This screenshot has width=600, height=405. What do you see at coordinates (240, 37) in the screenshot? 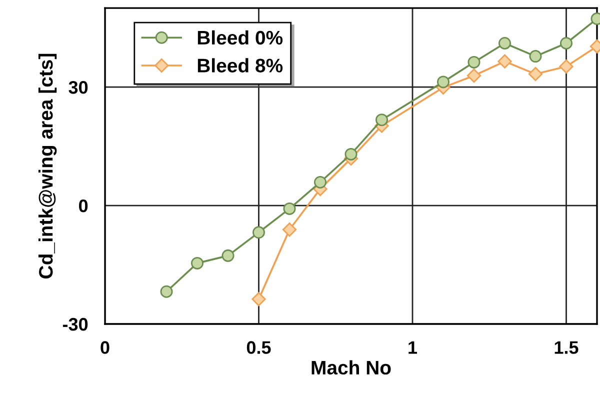
I see `legend-label: Bleed 0%` at bounding box center [240, 37].